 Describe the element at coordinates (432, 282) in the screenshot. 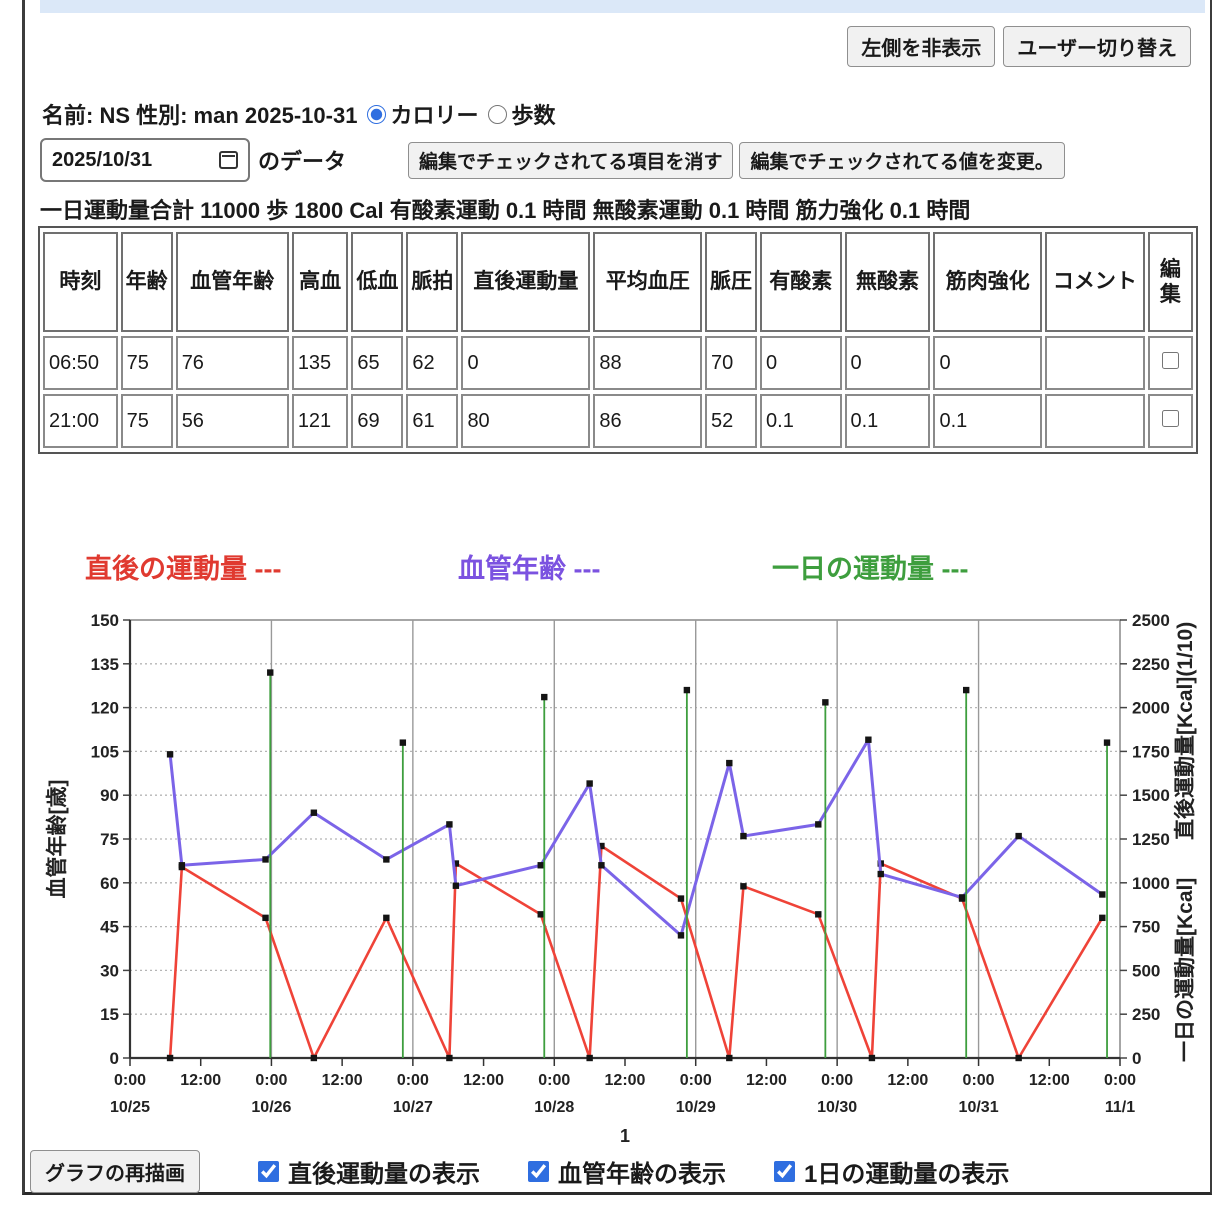

I see `table-header-5: 脈拍` at that location.